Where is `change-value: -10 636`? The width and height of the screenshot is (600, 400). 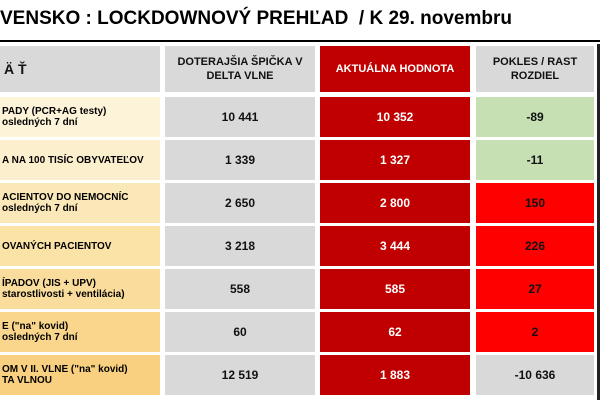
change-value: -10 636 is located at coordinates (535, 375).